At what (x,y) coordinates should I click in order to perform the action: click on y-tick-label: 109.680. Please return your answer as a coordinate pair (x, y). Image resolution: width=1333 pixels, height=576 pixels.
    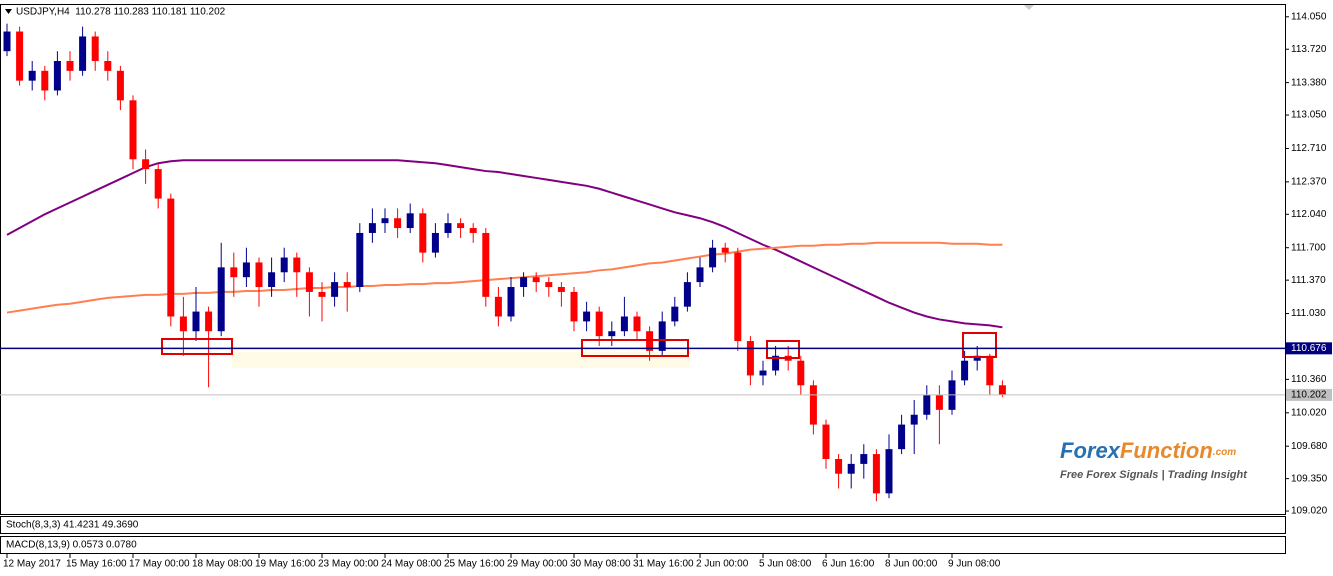
    Looking at the image, I should click on (1309, 446).